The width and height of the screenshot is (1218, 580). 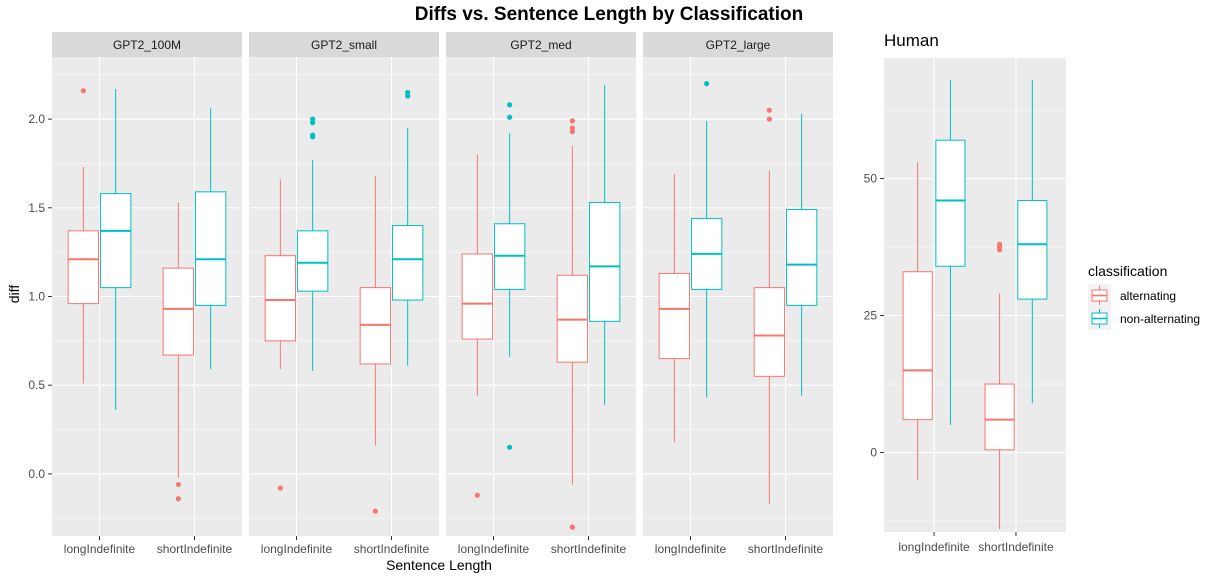 I want to click on y-tick-label: 0.0, so click(x=36, y=474).